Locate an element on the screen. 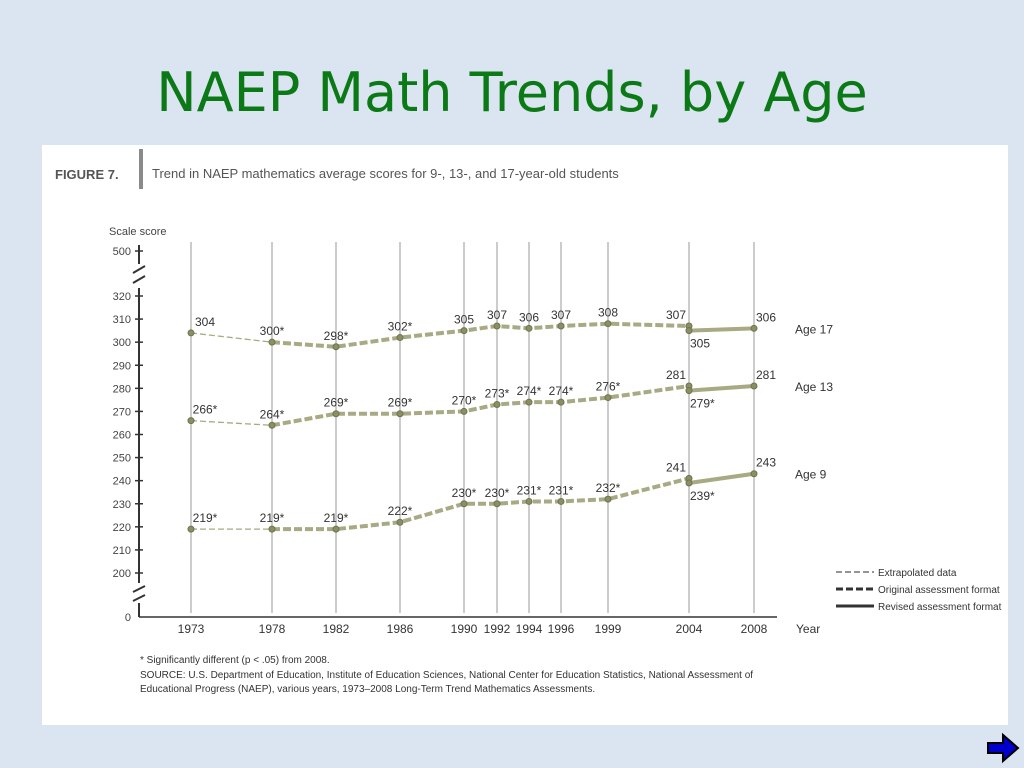 The image size is (1024, 768). y-tick-label: 200 is located at coordinates (122, 574).